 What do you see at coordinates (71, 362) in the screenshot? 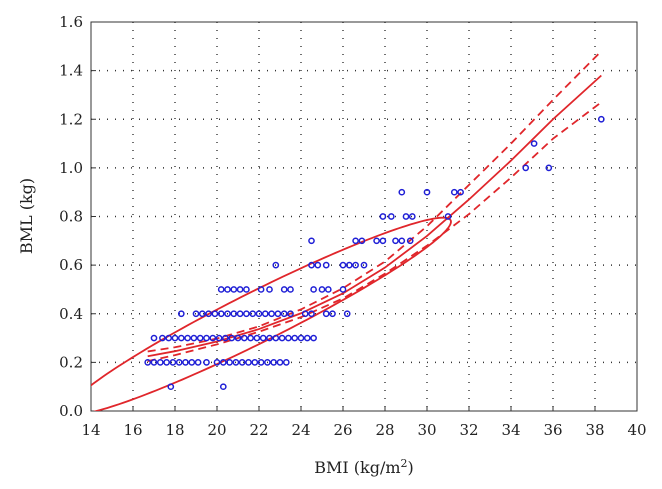
I see `y-tick-label: 0.2` at bounding box center [71, 362].